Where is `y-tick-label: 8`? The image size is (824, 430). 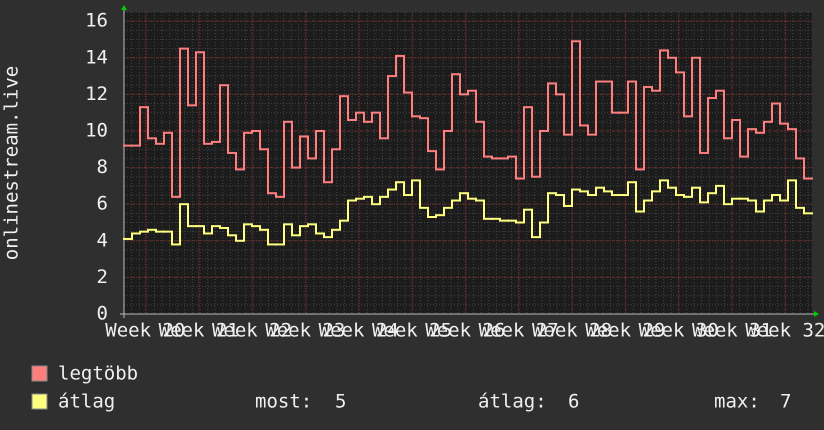 y-tick-label: 8 is located at coordinates (102, 167).